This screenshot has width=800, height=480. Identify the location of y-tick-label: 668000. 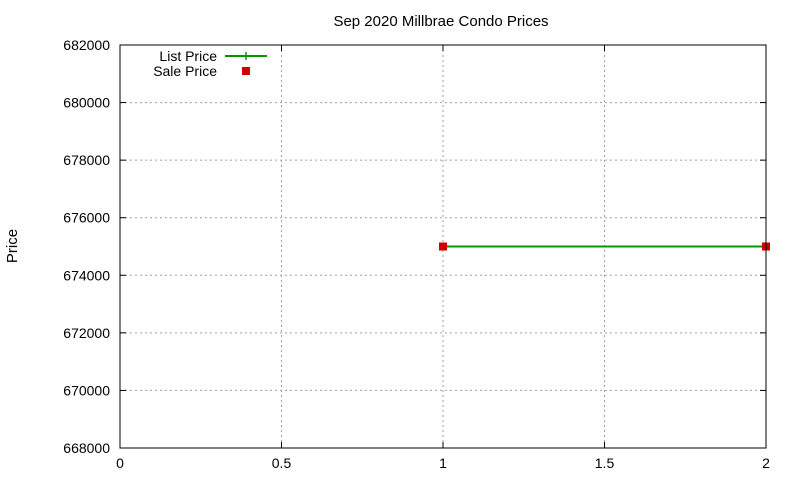
(86, 448).